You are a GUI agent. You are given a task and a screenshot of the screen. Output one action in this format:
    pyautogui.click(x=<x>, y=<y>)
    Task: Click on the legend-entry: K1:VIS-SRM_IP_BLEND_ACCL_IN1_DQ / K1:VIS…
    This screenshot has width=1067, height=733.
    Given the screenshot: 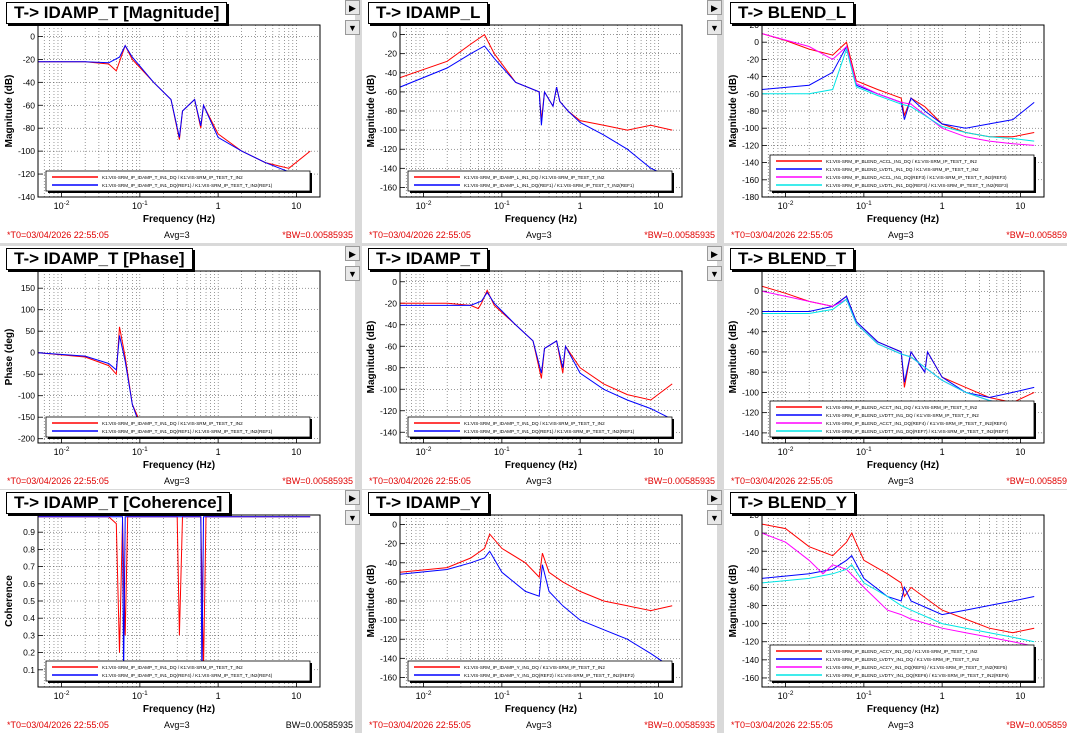 What is the action you would take?
    pyautogui.click(x=901, y=161)
    